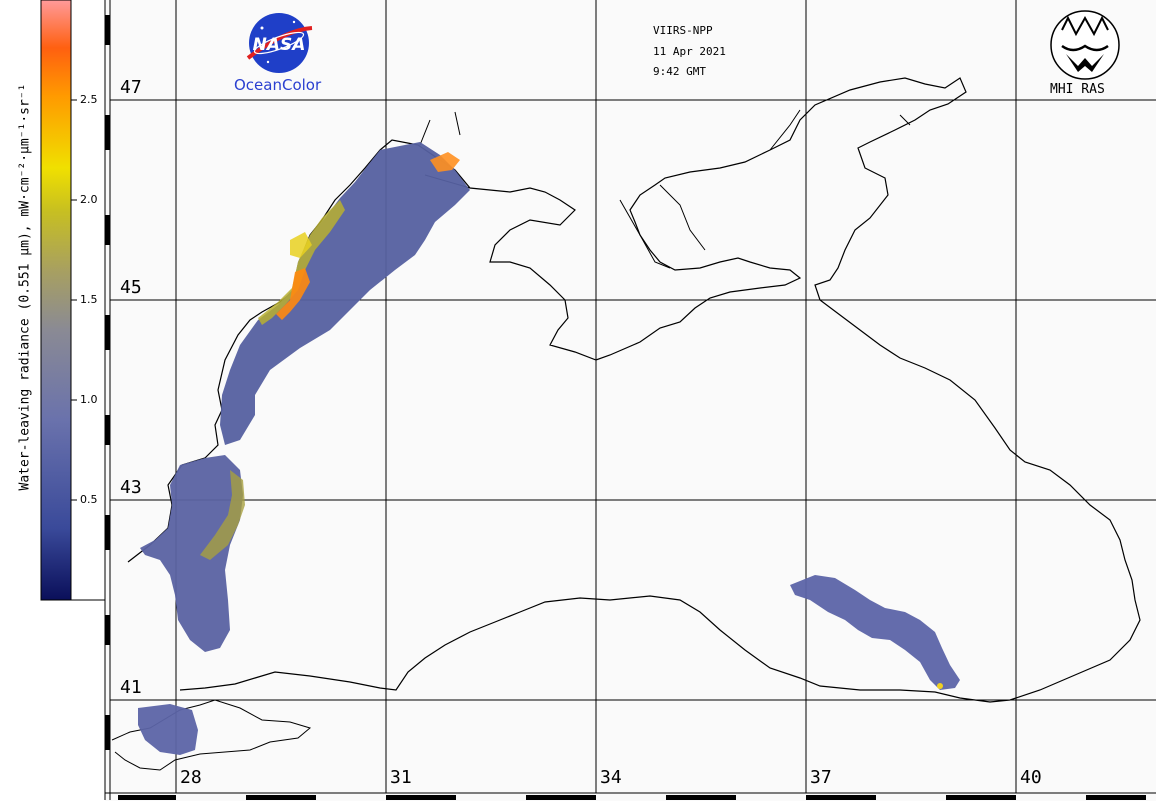  Describe the element at coordinates (278, 85) in the screenshot. I see `oceancolor-label: OceanColor` at that location.